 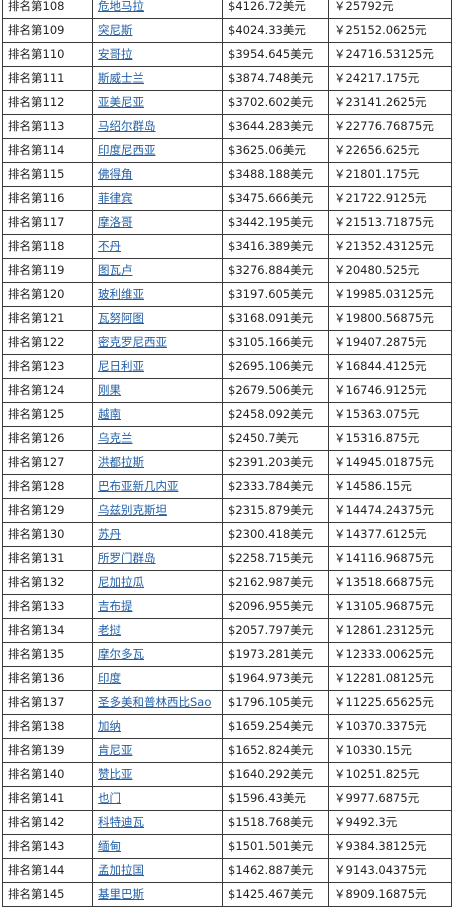 I want to click on cny-value-cell: ￥9384.38125元, so click(x=390, y=846).